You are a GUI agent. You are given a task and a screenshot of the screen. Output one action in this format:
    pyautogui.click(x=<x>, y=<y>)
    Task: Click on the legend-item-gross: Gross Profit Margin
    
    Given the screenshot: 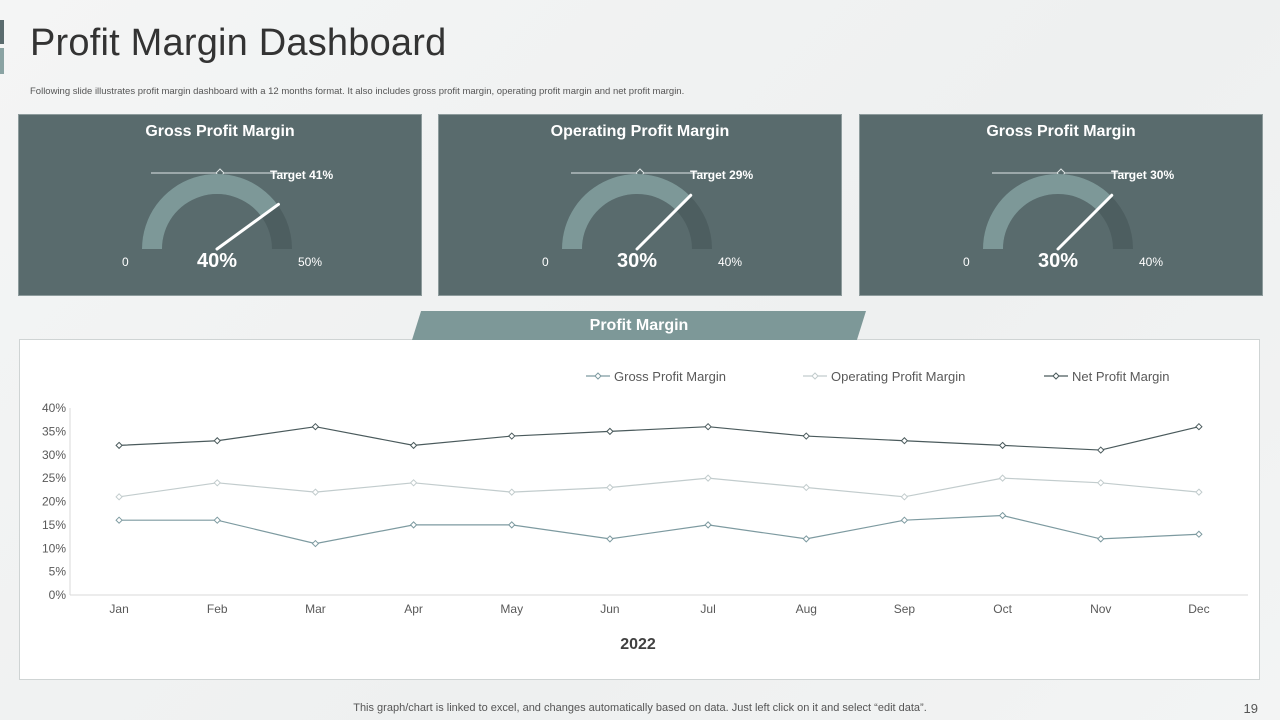 What is the action you would take?
    pyautogui.click(x=656, y=376)
    